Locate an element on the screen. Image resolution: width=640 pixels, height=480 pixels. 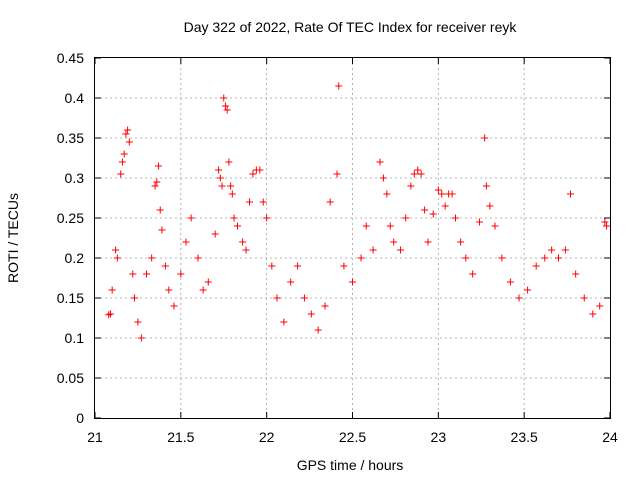
y-tick-label: 0.15 is located at coordinates (70, 298).